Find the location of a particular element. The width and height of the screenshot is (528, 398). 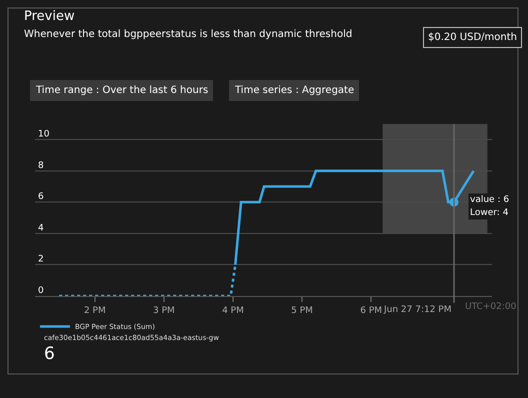

y-tick-label: 0 is located at coordinates (41, 291).